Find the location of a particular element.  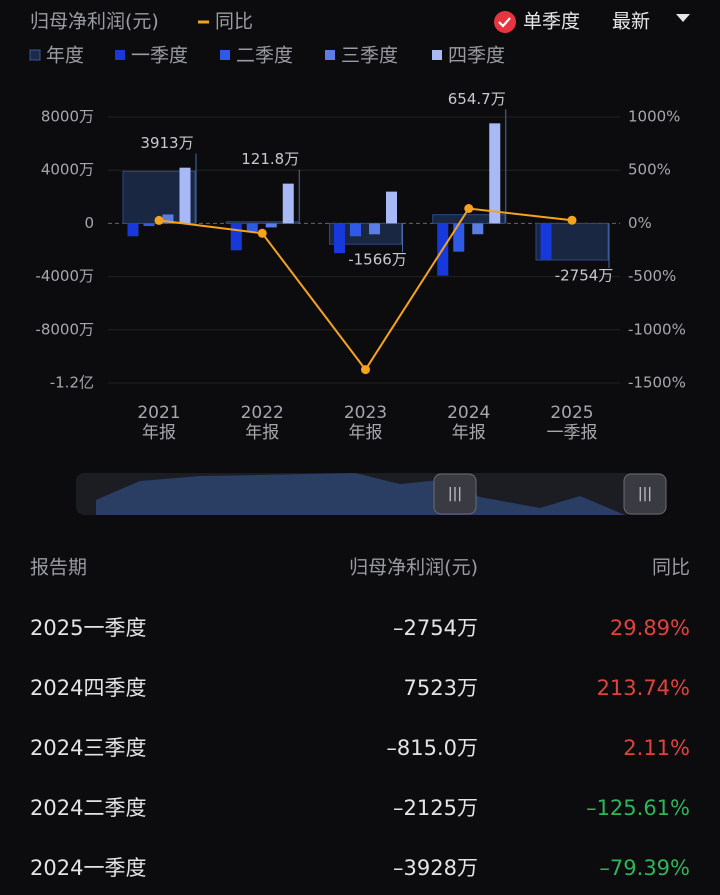

table-cell: –2754万 is located at coordinates (435, 628).